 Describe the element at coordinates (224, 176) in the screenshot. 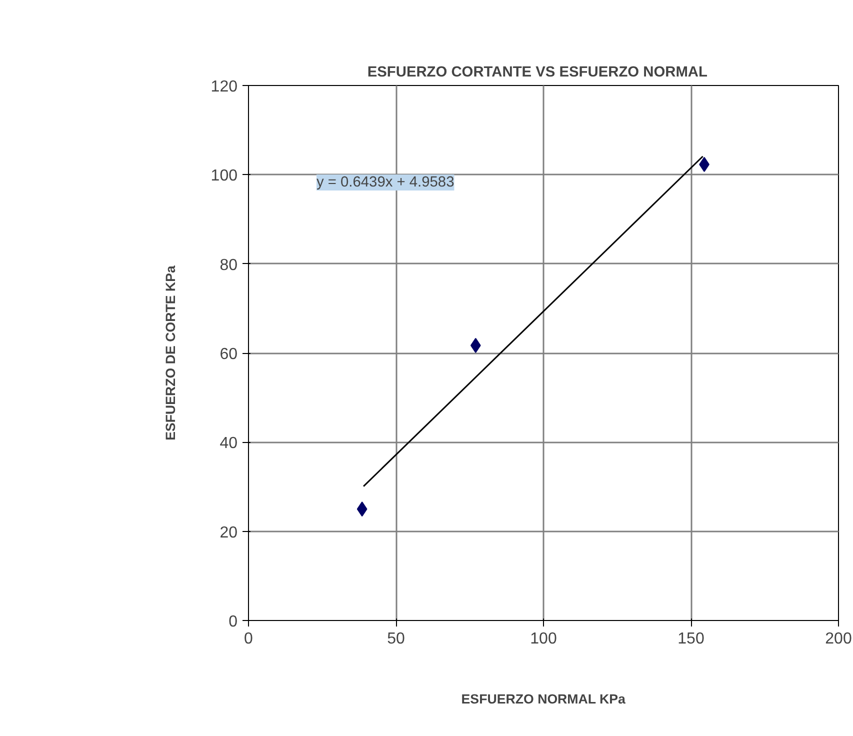

I see `y-tick-label: 100` at that location.